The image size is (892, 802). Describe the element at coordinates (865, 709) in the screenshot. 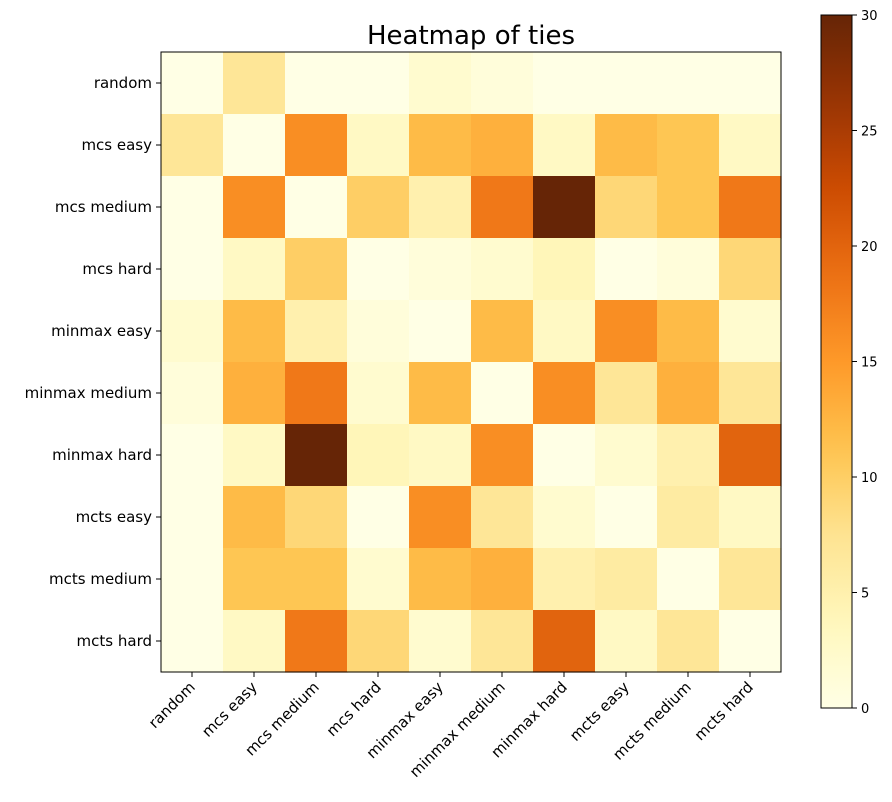

I see `colorbar-tick-label: 0` at that location.